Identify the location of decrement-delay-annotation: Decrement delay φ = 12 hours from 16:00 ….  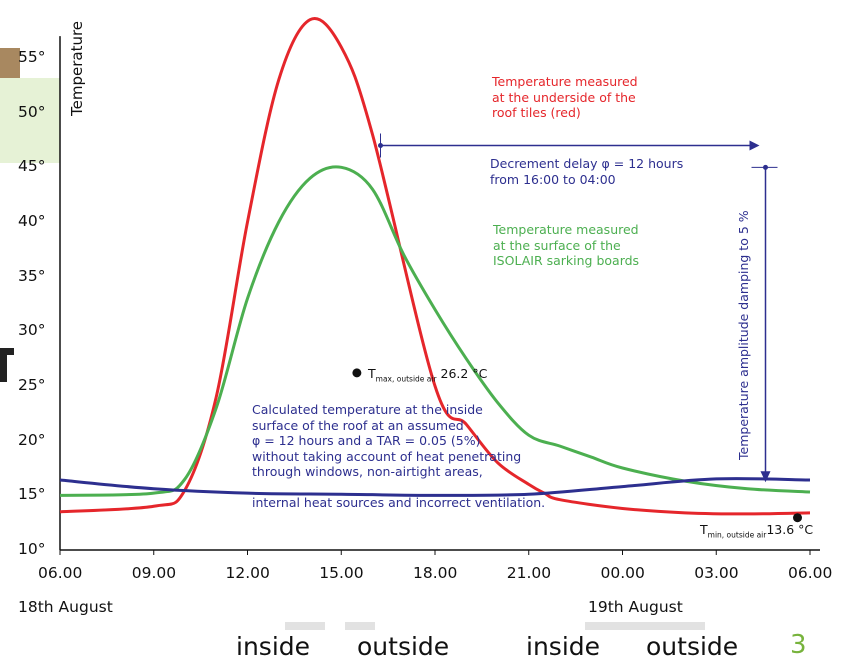
(587, 171).